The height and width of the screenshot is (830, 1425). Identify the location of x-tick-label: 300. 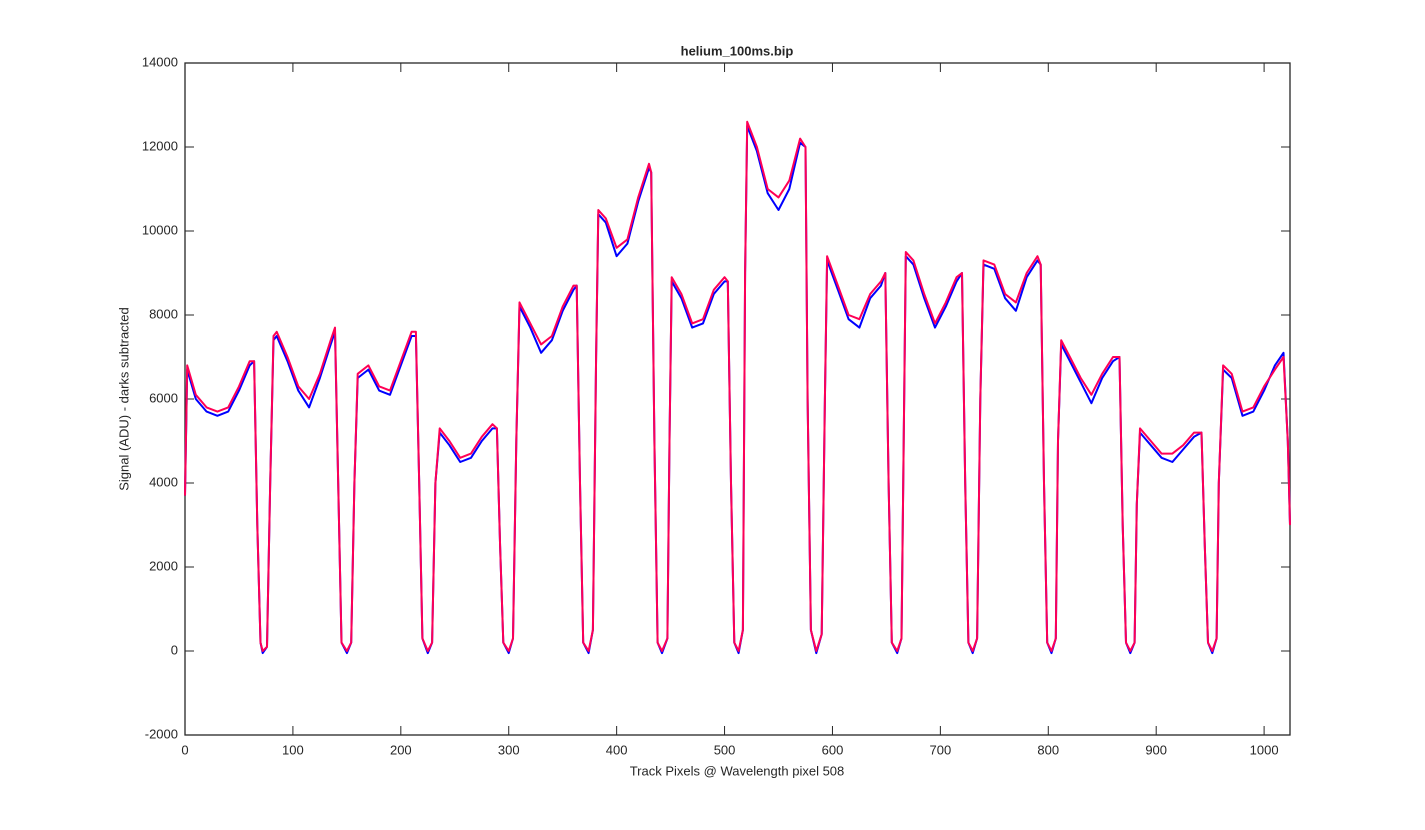
(509, 749).